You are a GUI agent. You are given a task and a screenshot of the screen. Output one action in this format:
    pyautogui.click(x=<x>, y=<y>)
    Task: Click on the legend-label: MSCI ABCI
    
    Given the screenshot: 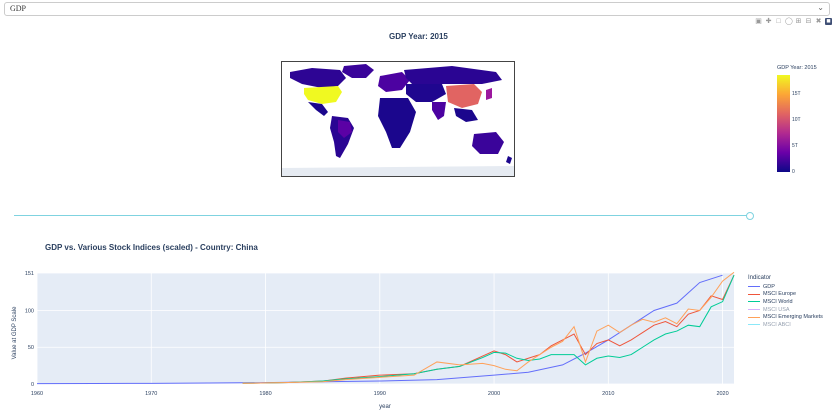 What is the action you would take?
    pyautogui.click(x=777, y=324)
    